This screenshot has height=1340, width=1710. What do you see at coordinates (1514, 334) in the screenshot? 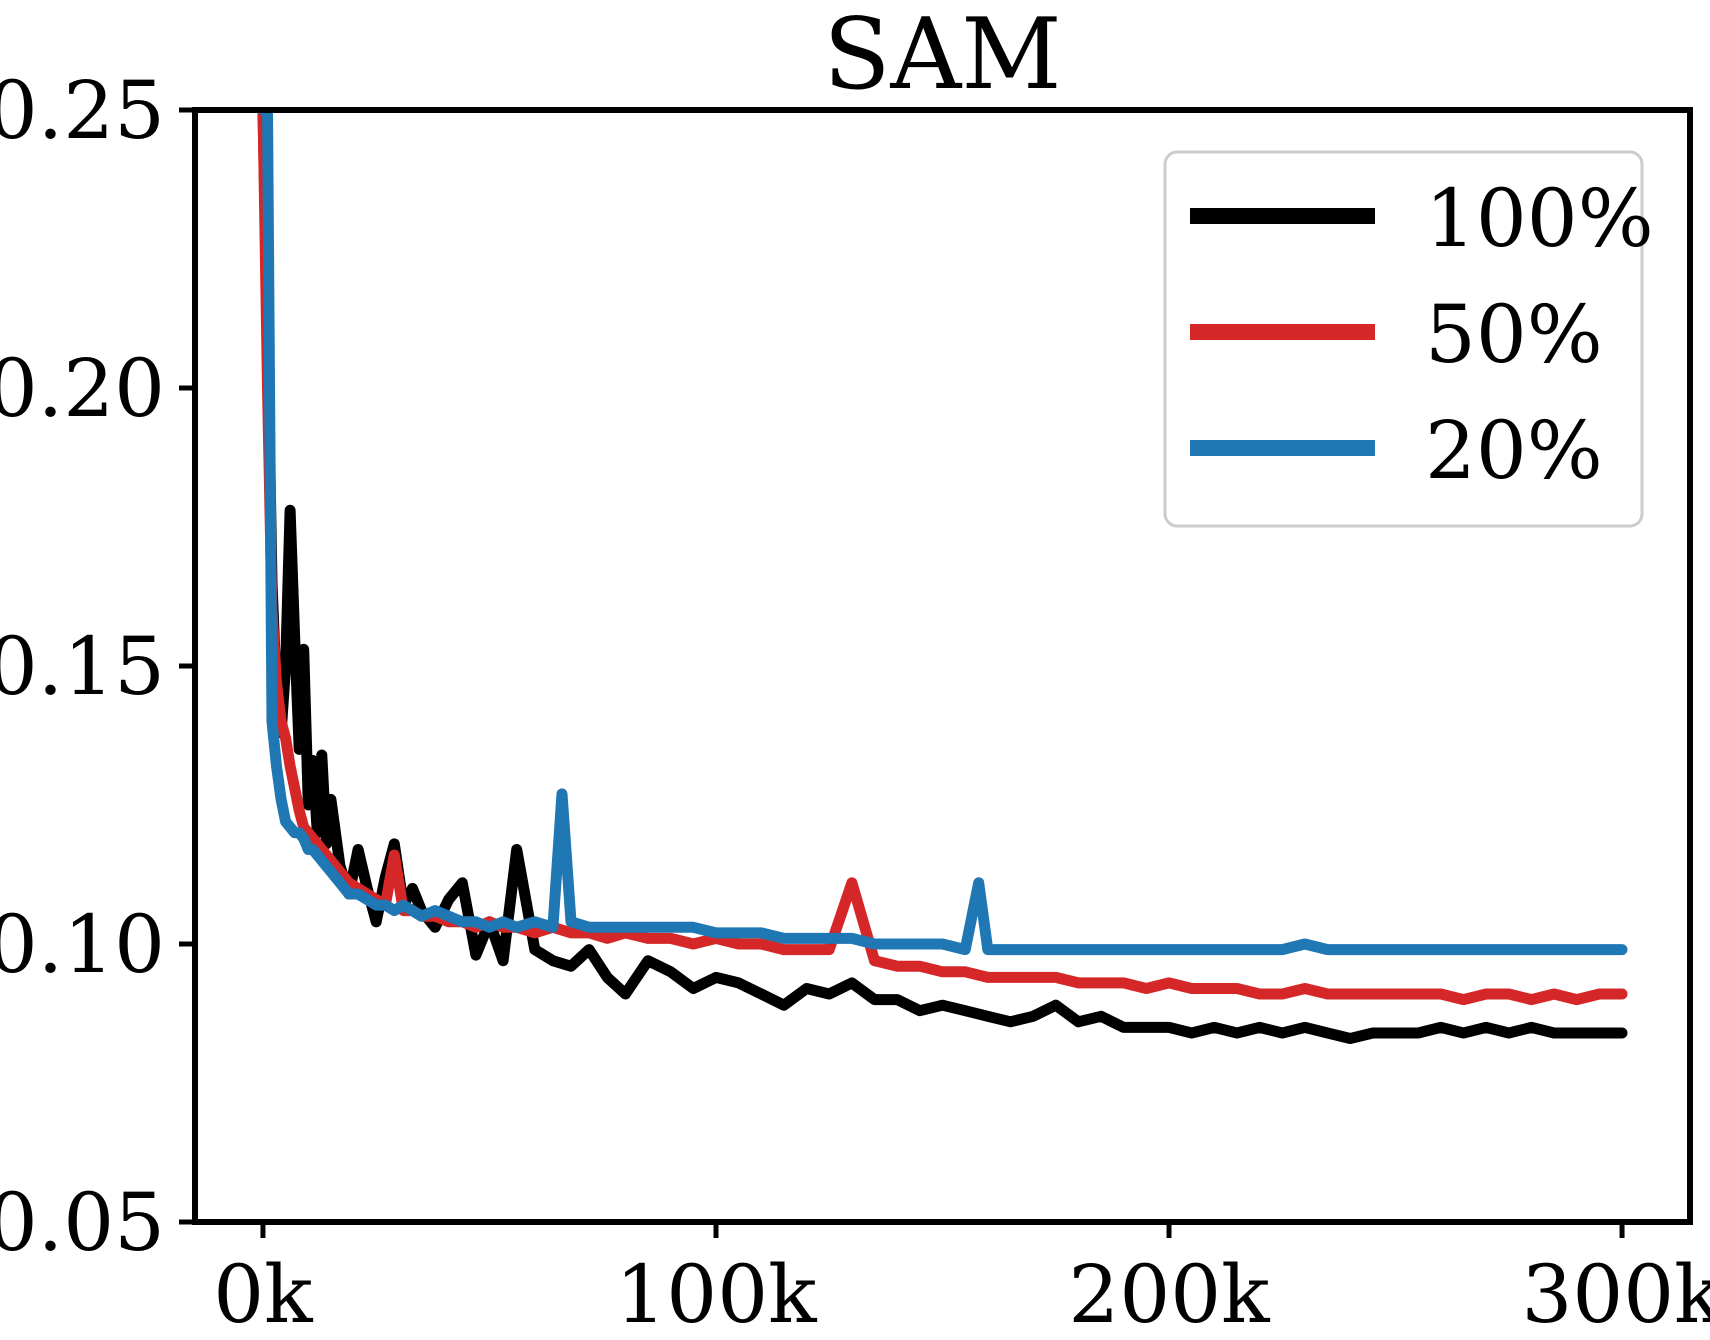
I see `legend-label: 50%` at bounding box center [1514, 334].